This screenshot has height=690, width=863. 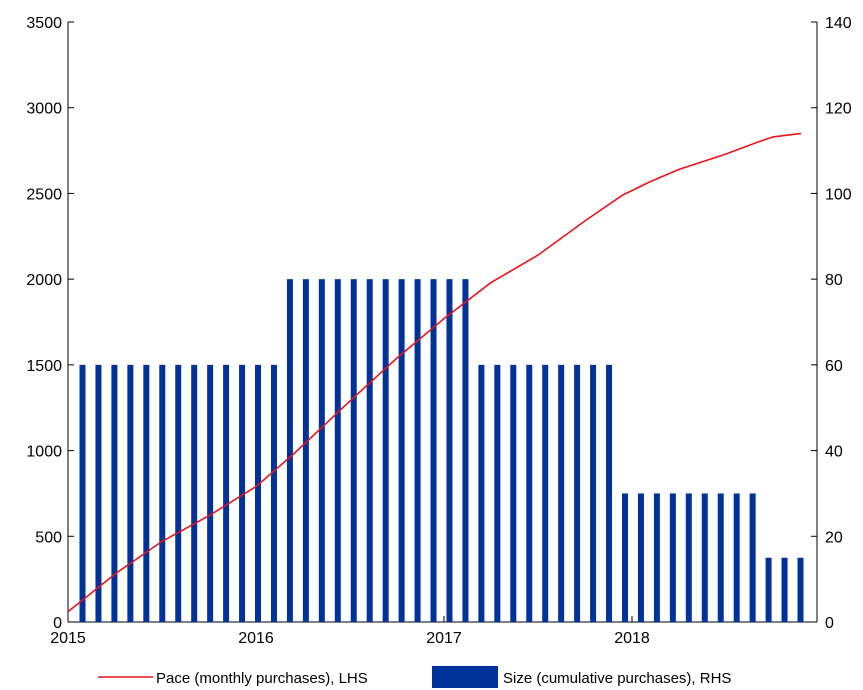 What do you see at coordinates (444, 638) in the screenshot?
I see `x-tick-label: 2017` at bounding box center [444, 638].